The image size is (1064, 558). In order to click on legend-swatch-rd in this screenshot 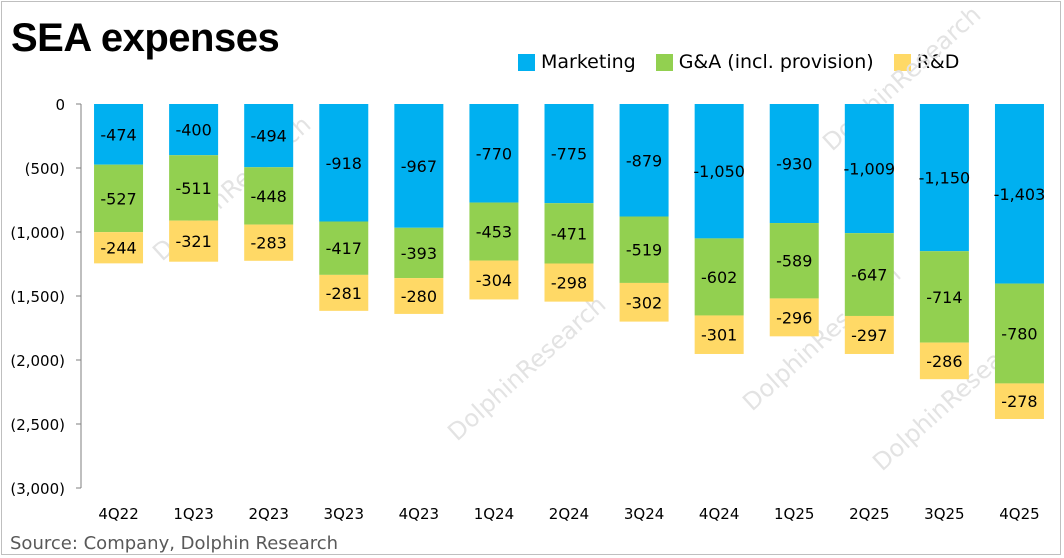, I will do `click(902, 62)`.